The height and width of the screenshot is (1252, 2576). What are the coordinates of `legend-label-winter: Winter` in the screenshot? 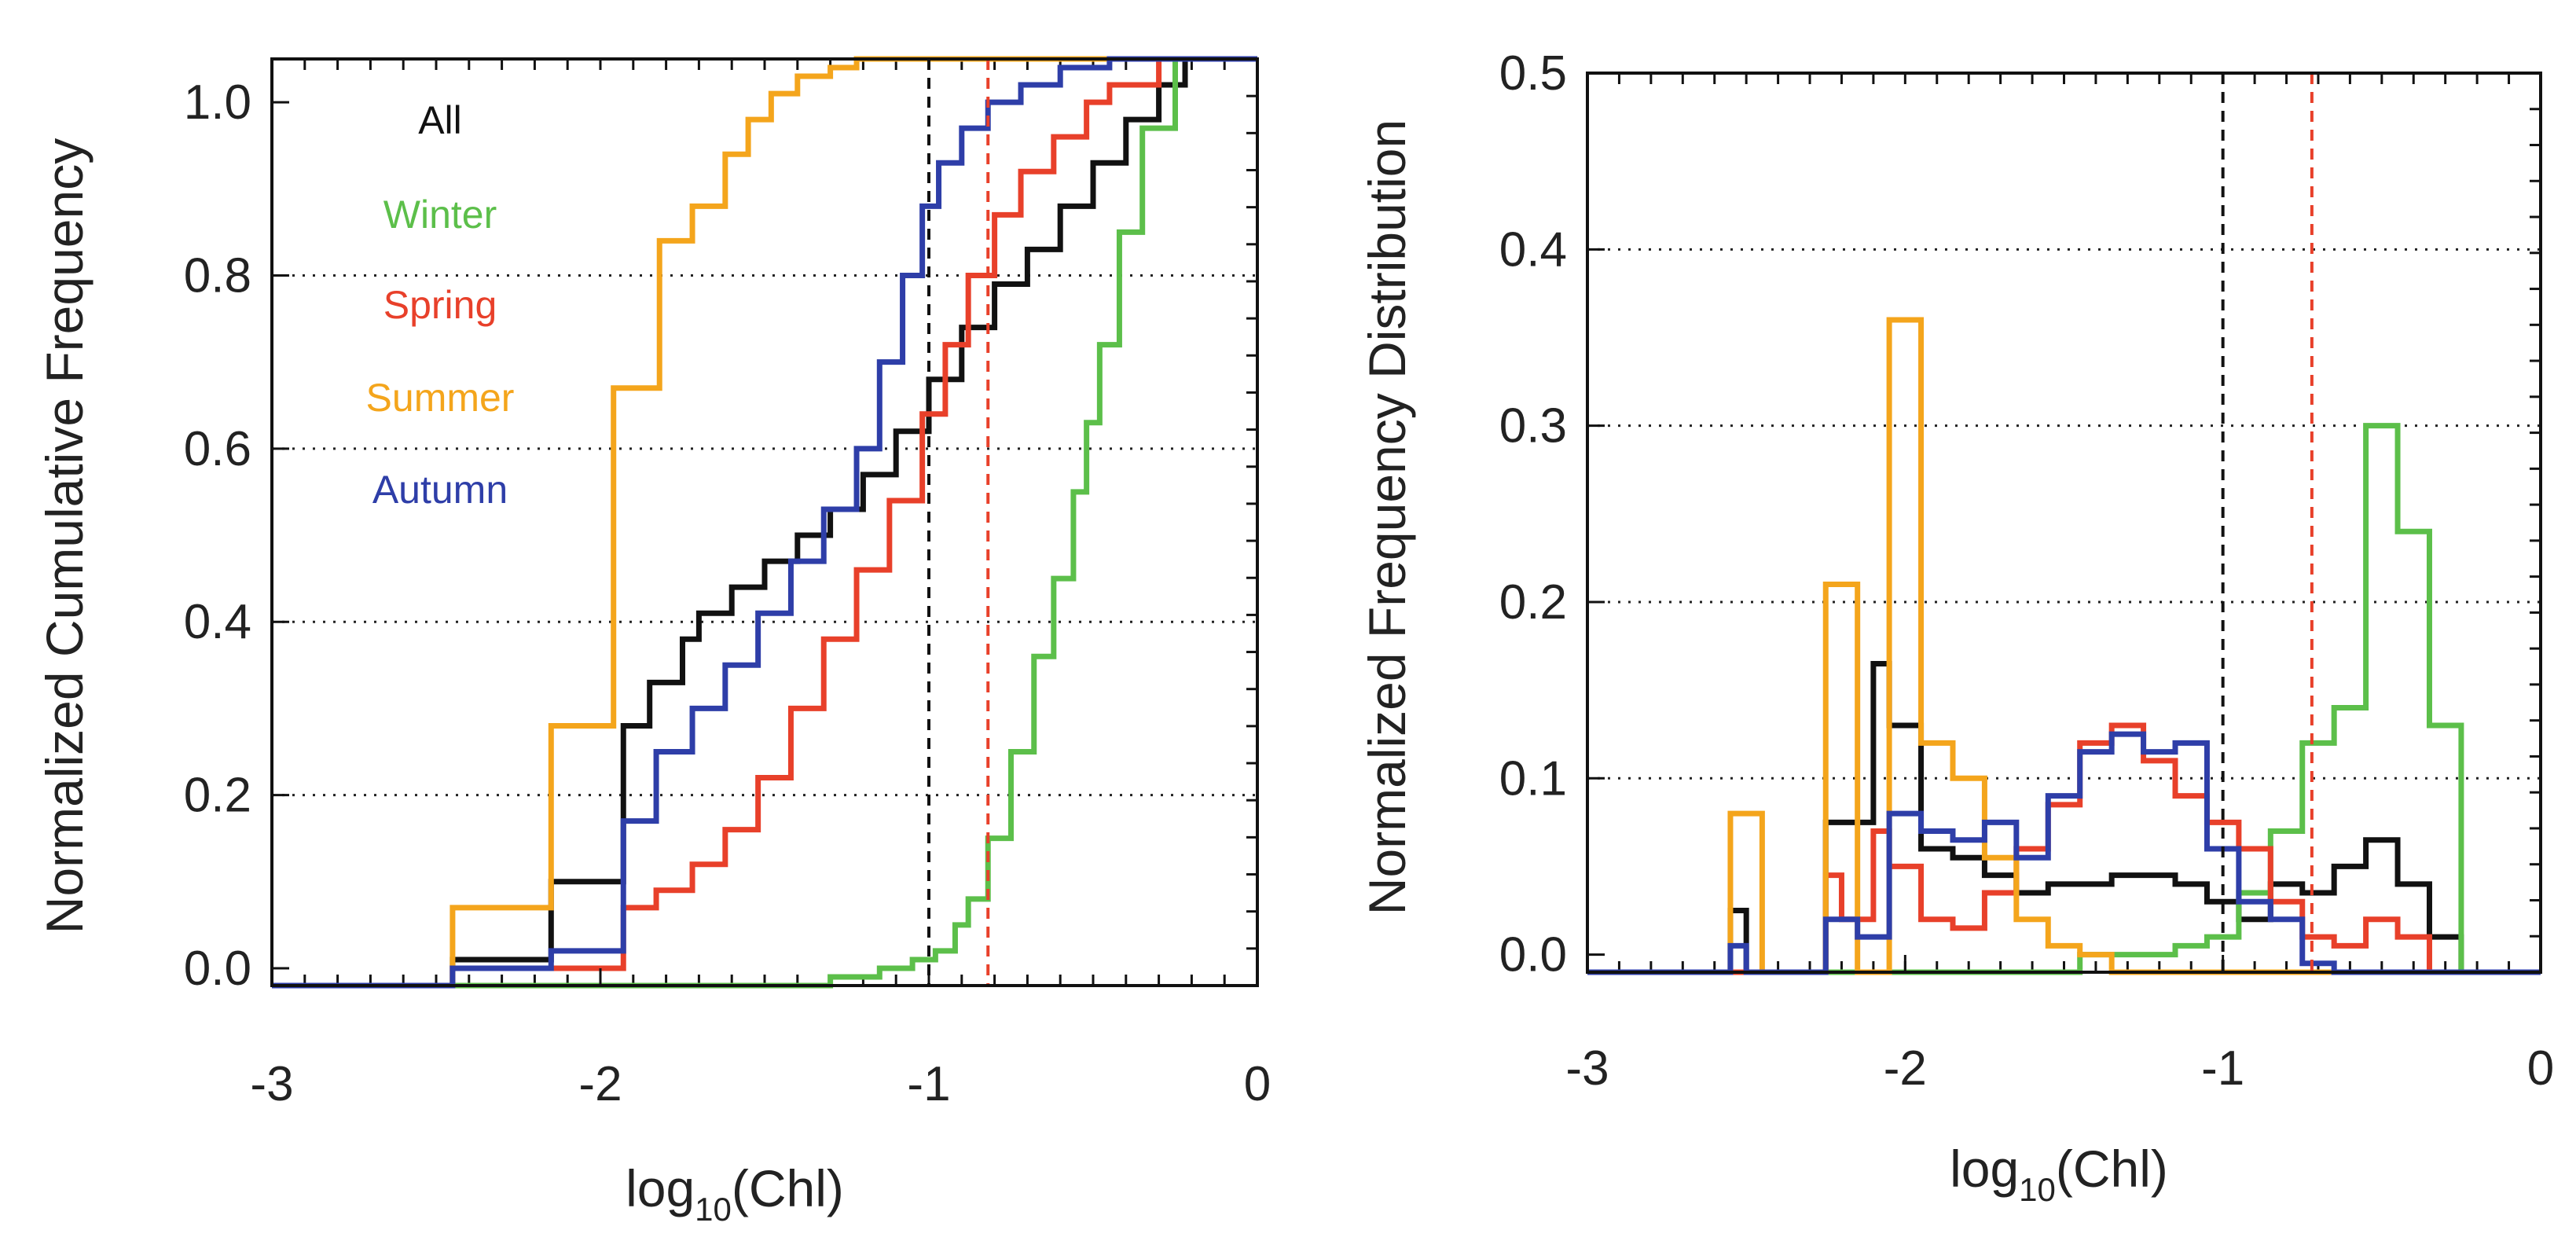 It's located at (440, 215).